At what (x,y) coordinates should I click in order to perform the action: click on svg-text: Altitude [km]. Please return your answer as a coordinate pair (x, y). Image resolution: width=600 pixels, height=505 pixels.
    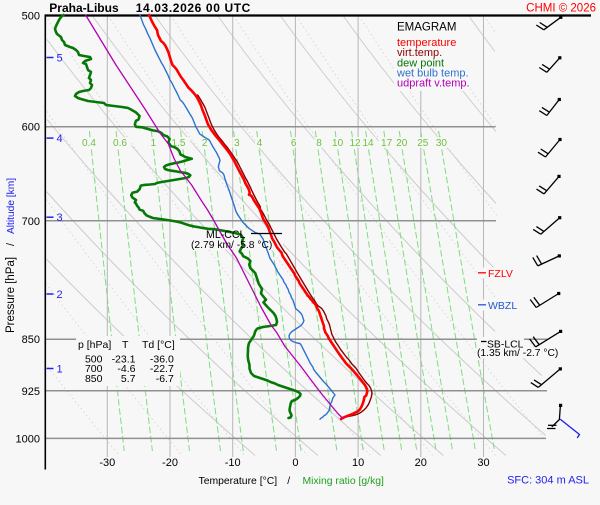
    Looking at the image, I should click on (11, 206).